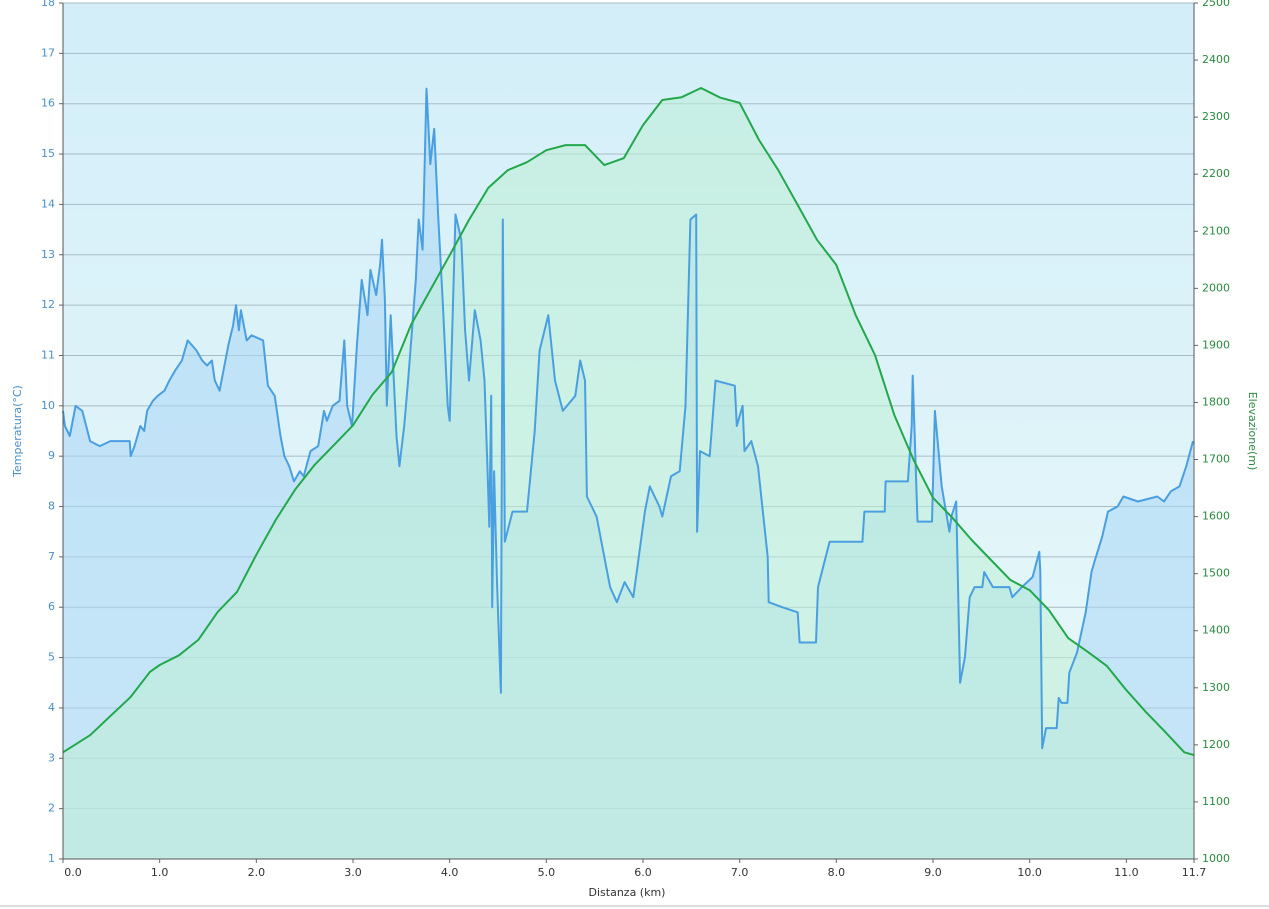  I want to click on y2-tick-label: 1700, so click(1216, 459).